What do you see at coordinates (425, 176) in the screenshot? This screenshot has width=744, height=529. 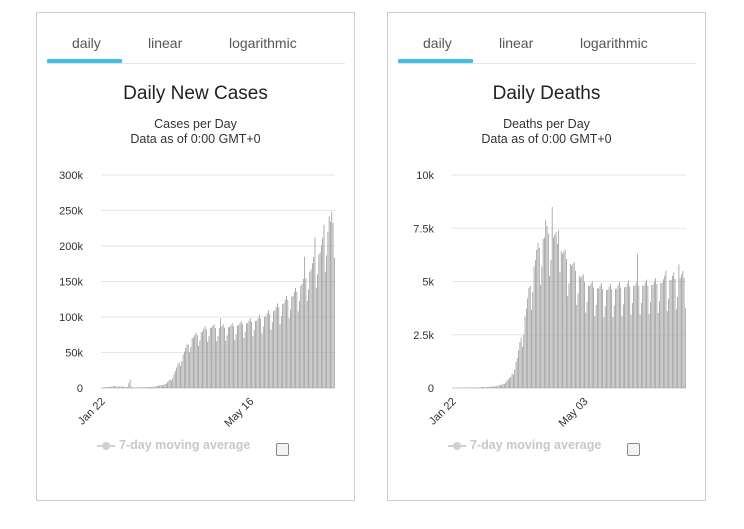 I see `y-tick-label: 10k` at bounding box center [425, 176].